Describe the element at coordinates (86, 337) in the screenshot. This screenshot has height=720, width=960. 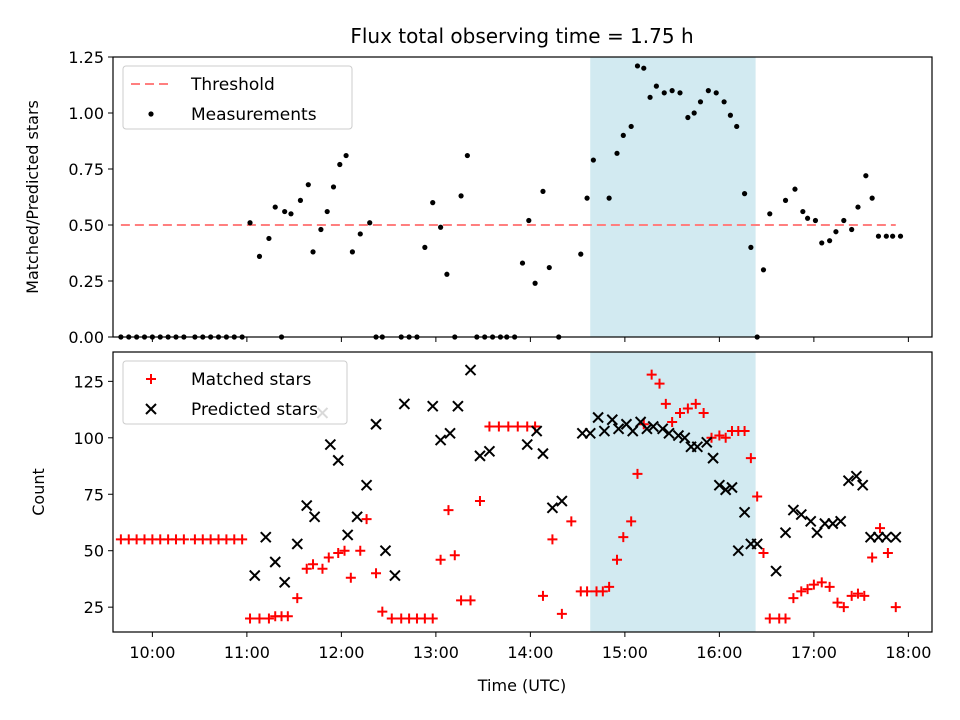
I see `y-tick-label: 0.00` at that location.